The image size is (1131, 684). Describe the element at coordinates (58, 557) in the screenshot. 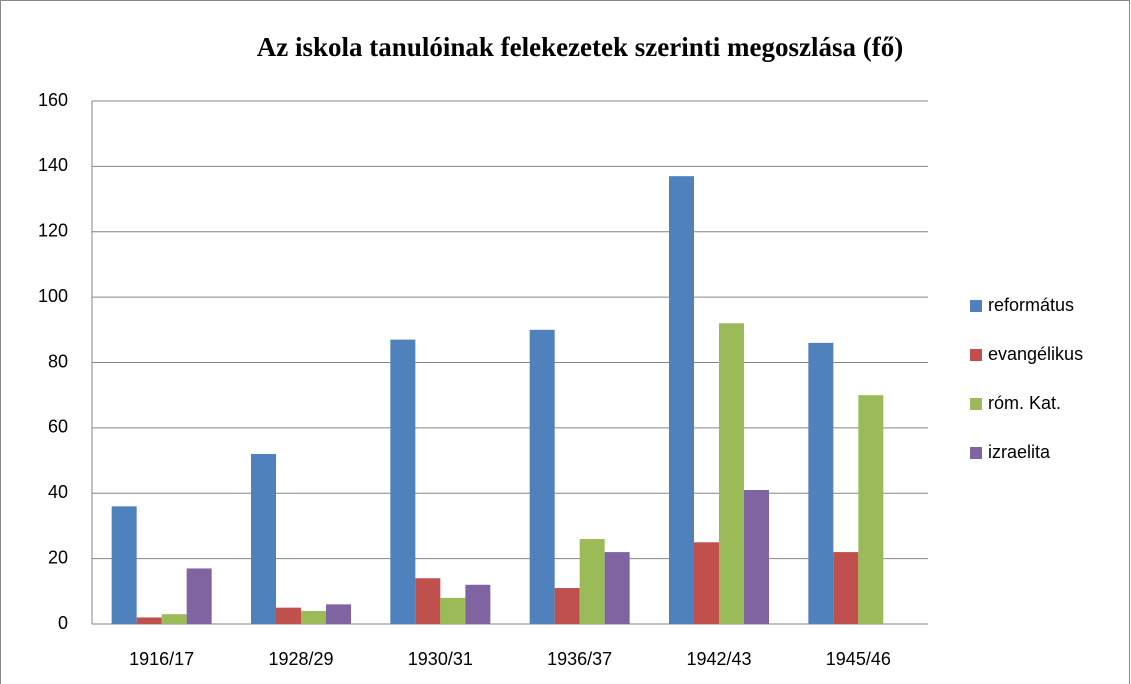

I see `y-tick-label: 20` at that location.